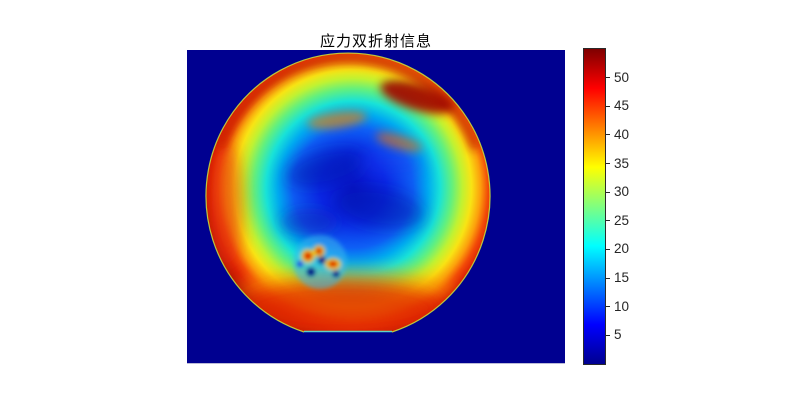 The width and height of the screenshot is (800, 400). What do you see at coordinates (618, 335) in the screenshot?
I see `colorbar-tick-label: 5` at bounding box center [618, 335].